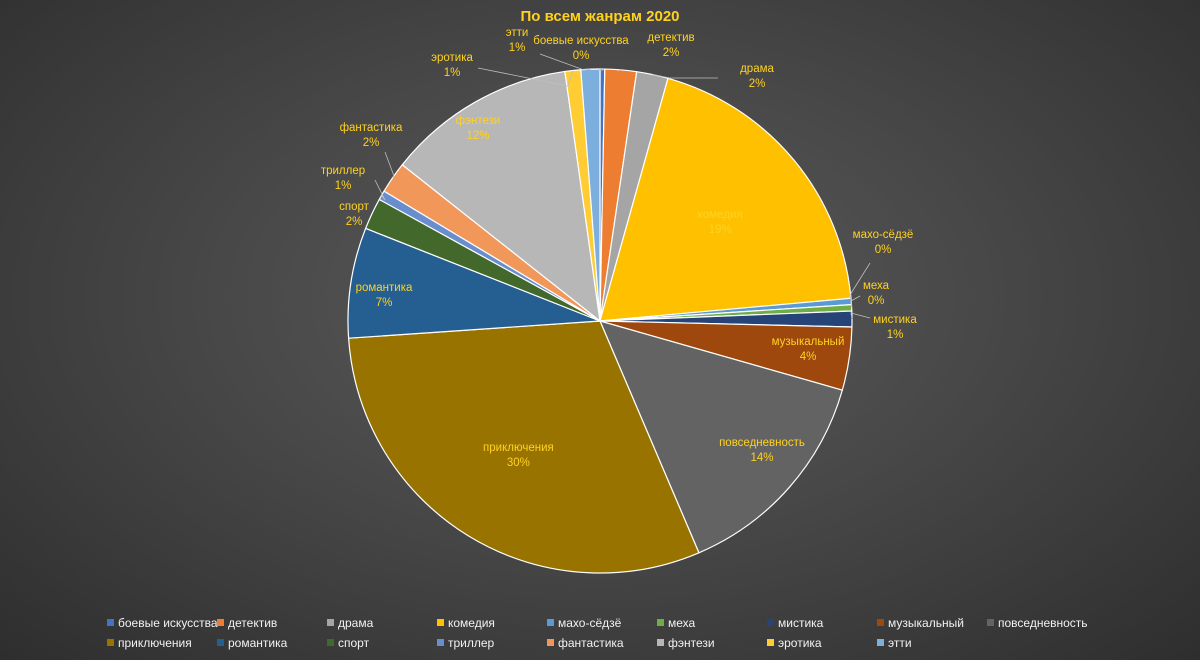 The image size is (1200, 660). Describe the element at coordinates (168, 623) in the screenshot. I see `legend-label: боевые искусства` at that location.